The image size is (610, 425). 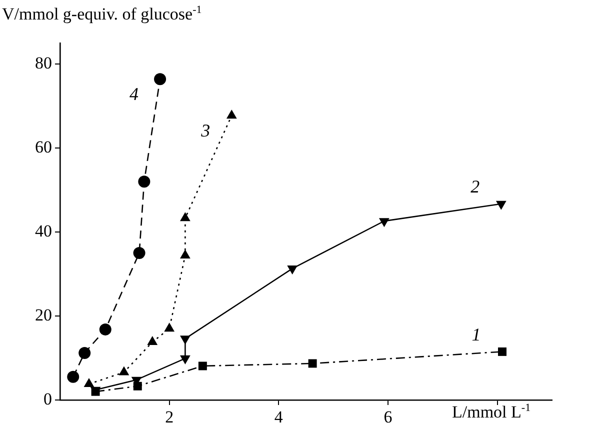 What do you see at coordinates (43, 230) in the screenshot?
I see `y-tick-label: 40` at bounding box center [43, 230].